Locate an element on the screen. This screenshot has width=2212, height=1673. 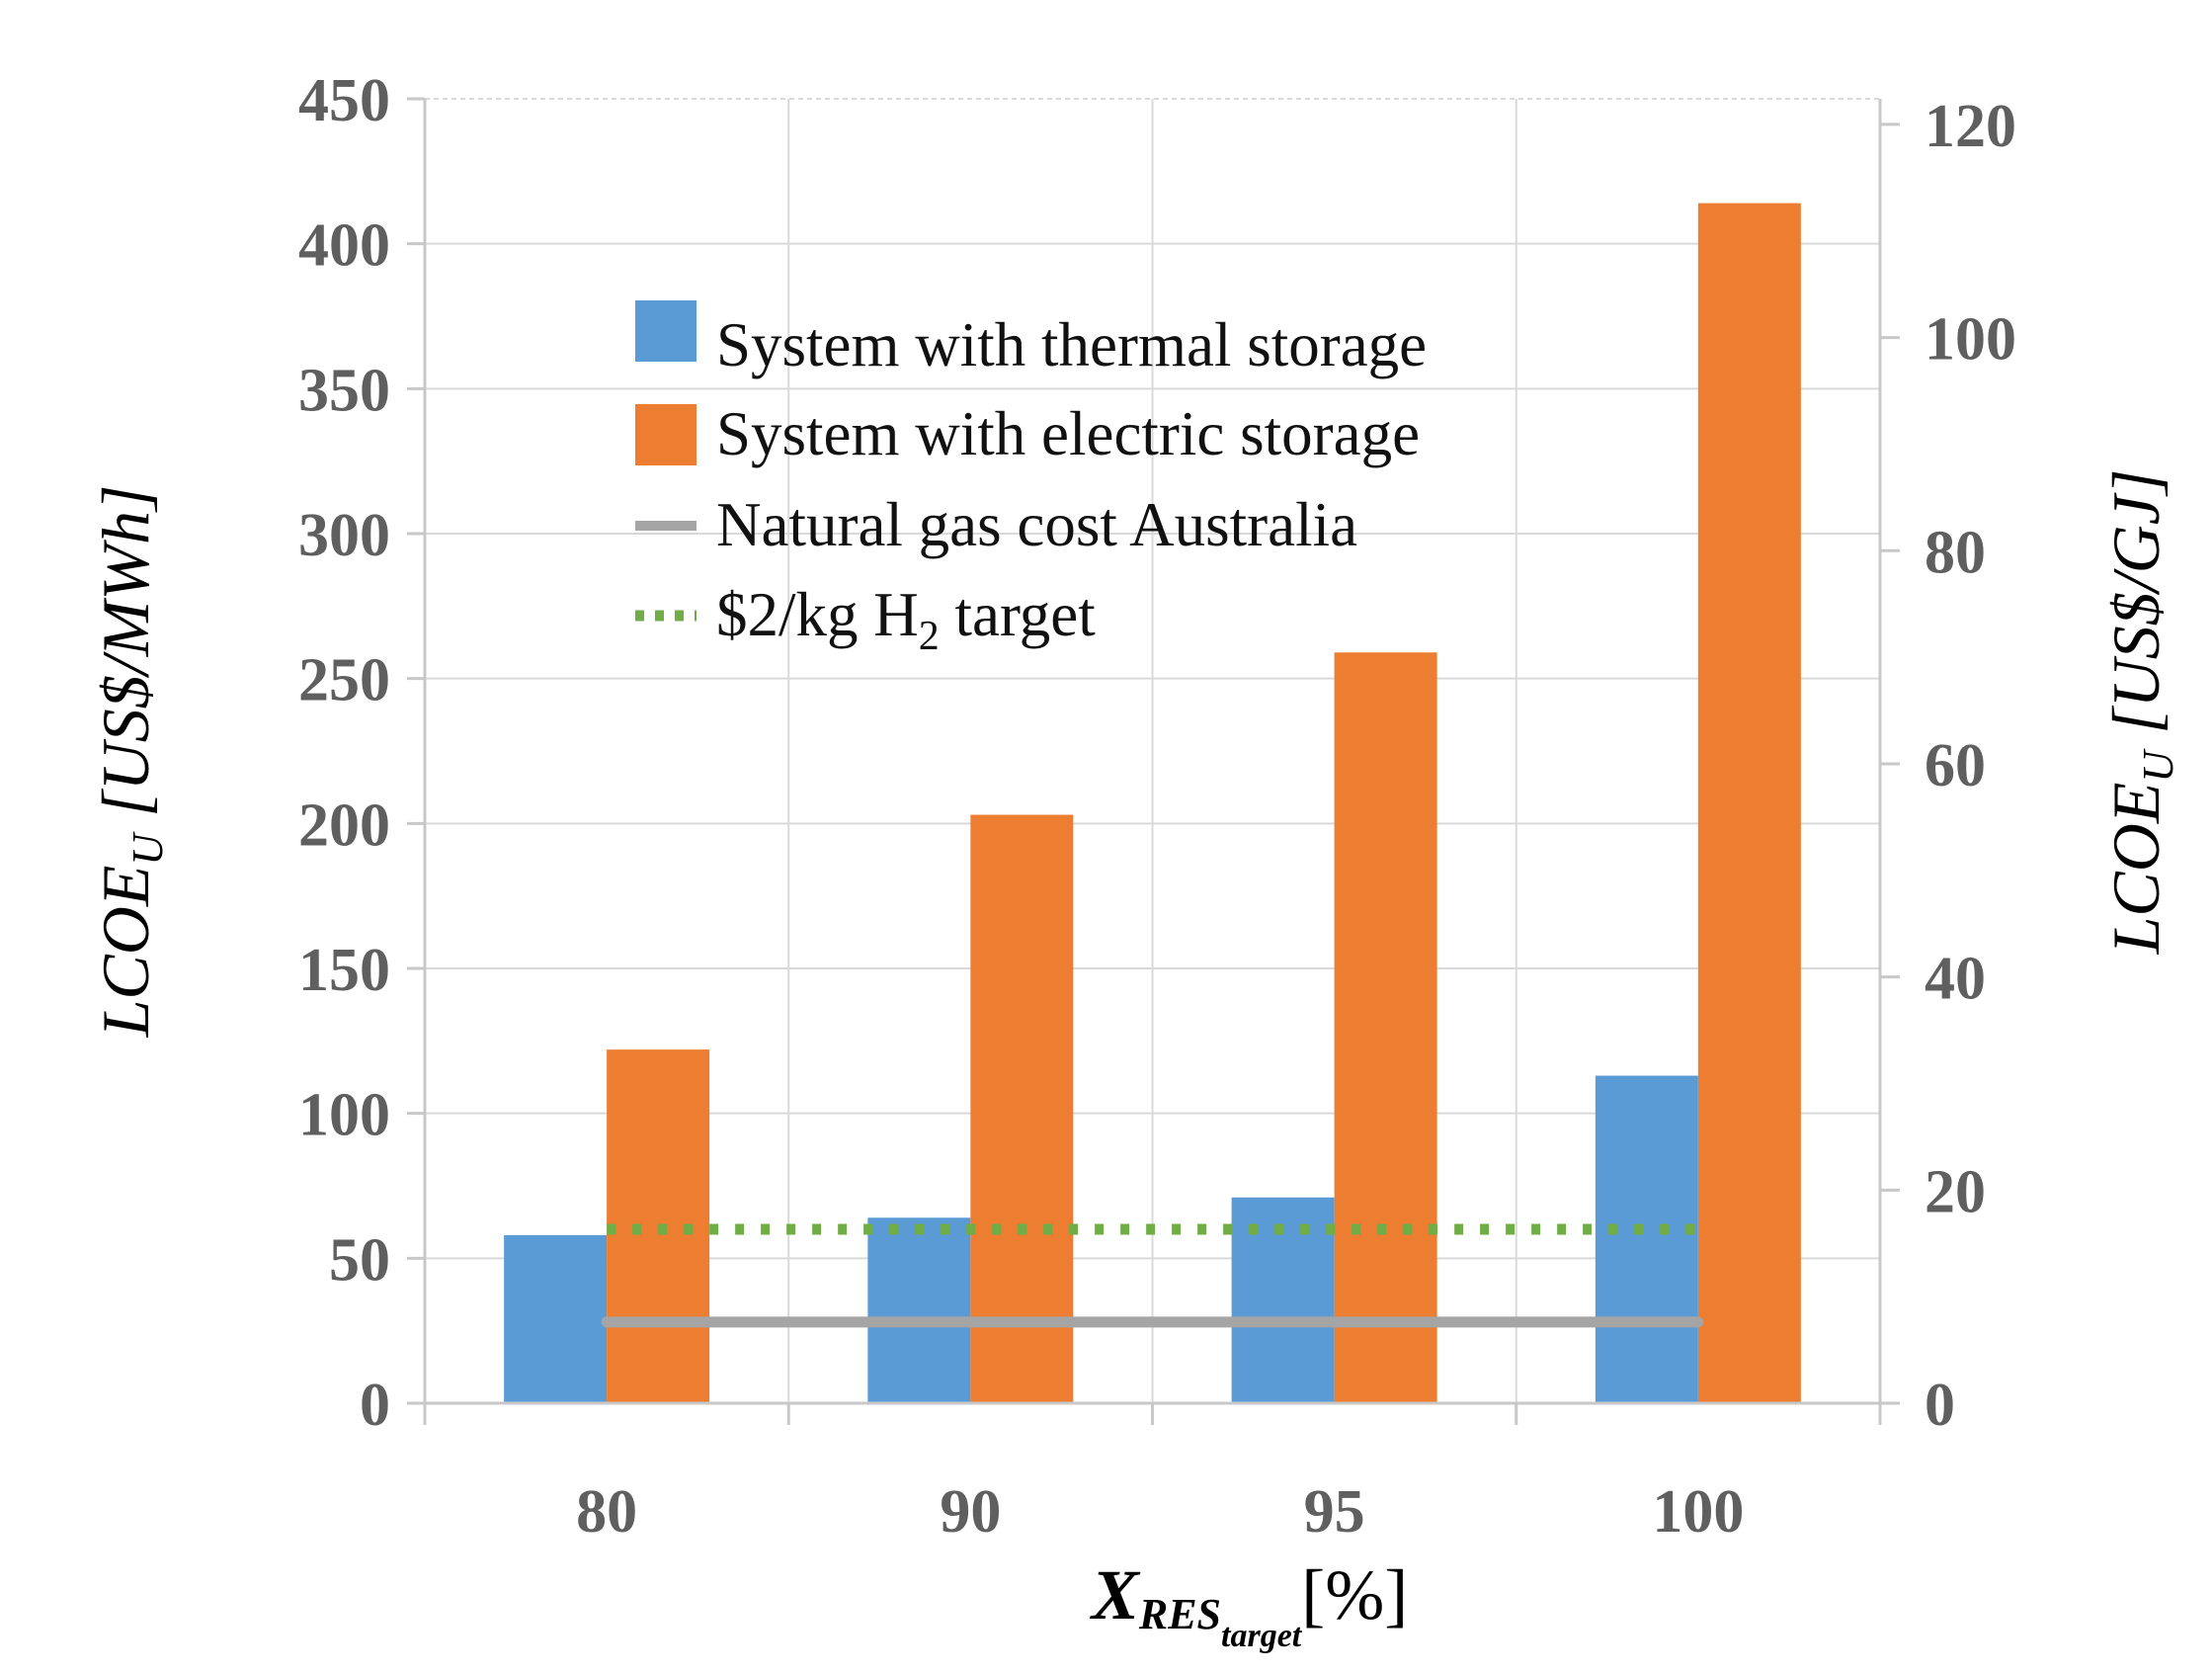
y-tick-label: 150 is located at coordinates (344, 970).